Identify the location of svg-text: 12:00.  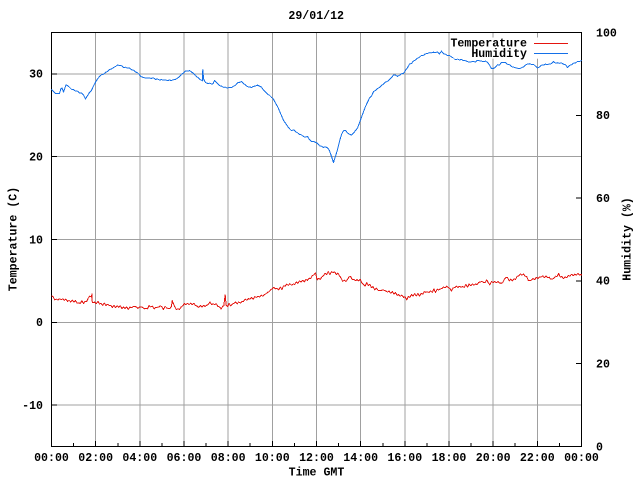
(316, 458).